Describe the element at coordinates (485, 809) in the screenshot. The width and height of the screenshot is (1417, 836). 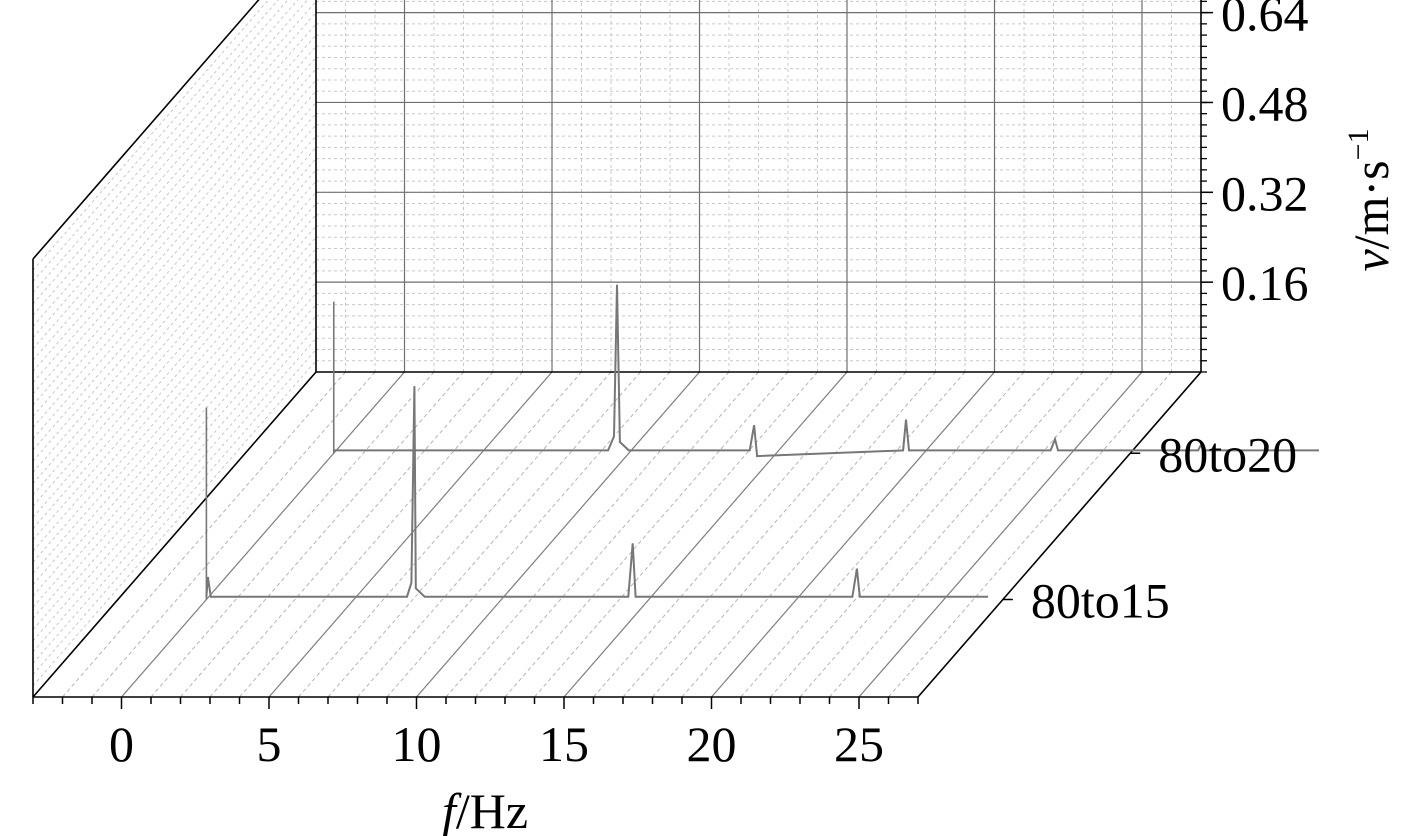
I see `x-axis-title: f/Hz` at that location.